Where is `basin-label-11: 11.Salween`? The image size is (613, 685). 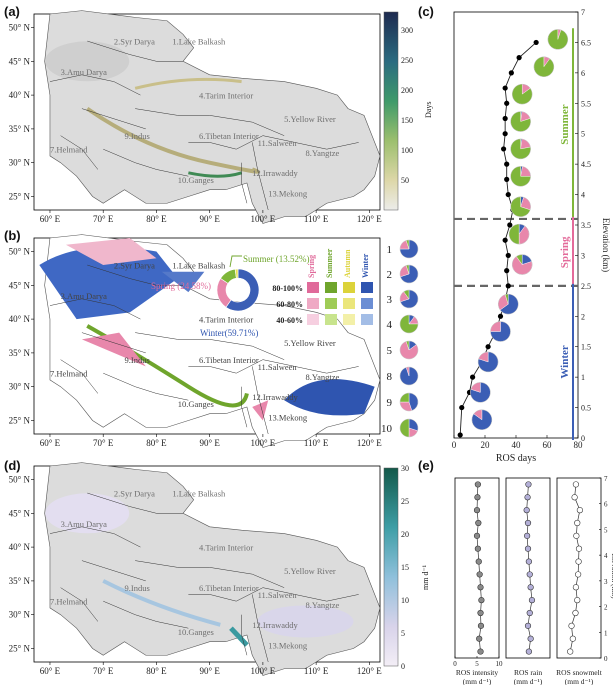 basin-label-11: 11.Salween is located at coordinates (278, 595).